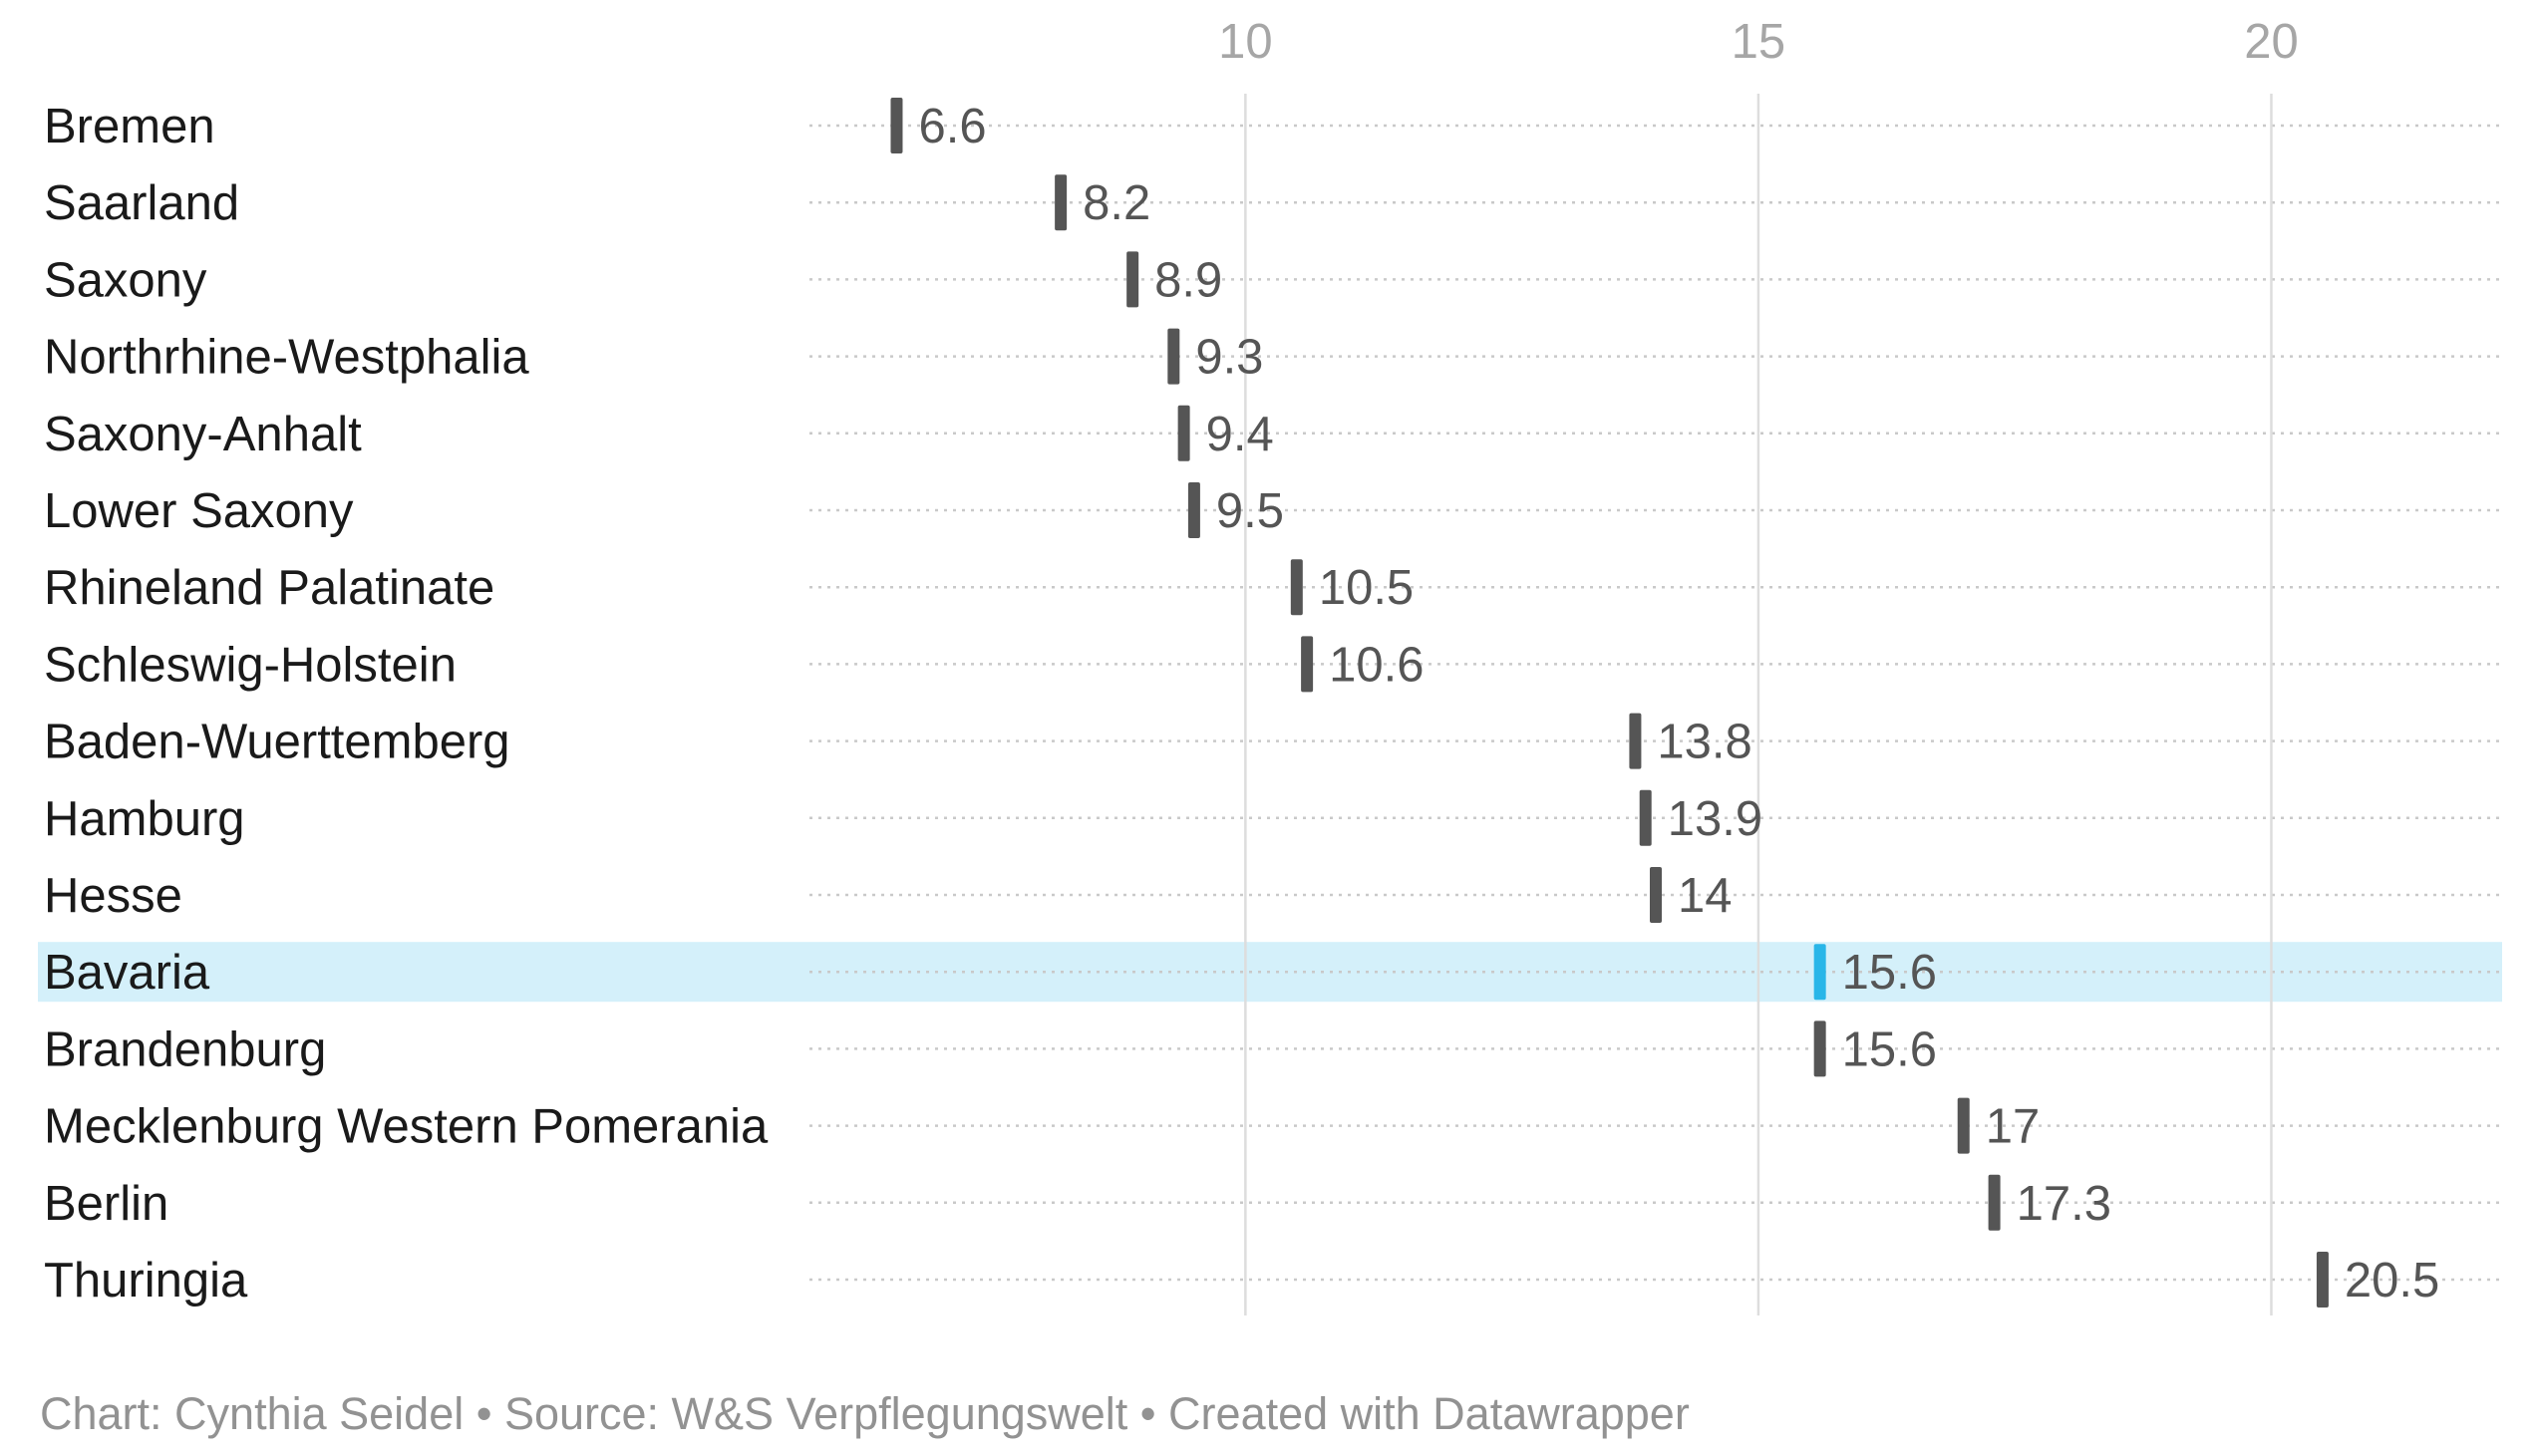 The height and width of the screenshot is (1456, 2541). Describe the element at coordinates (1229, 358) in the screenshot. I see `value-label: 9.3` at that location.